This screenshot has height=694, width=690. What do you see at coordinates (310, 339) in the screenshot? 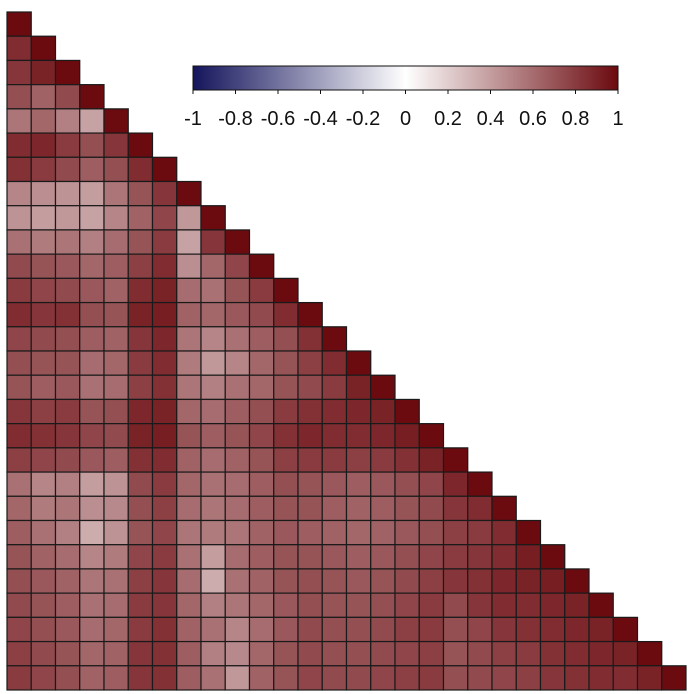
I see `heatmap-cell-r14-c13` at bounding box center [310, 339].